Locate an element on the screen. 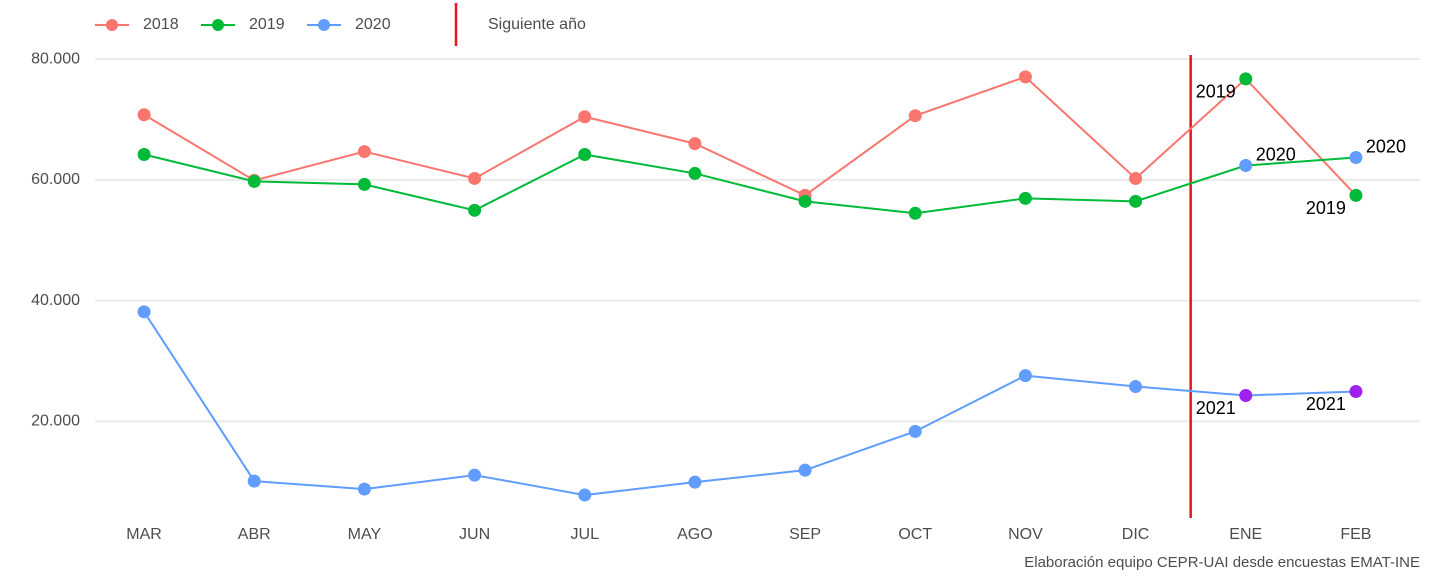 Image resolution: width=1430 pixels, height=576 pixels. x-tick-label: ENE is located at coordinates (1245, 534).